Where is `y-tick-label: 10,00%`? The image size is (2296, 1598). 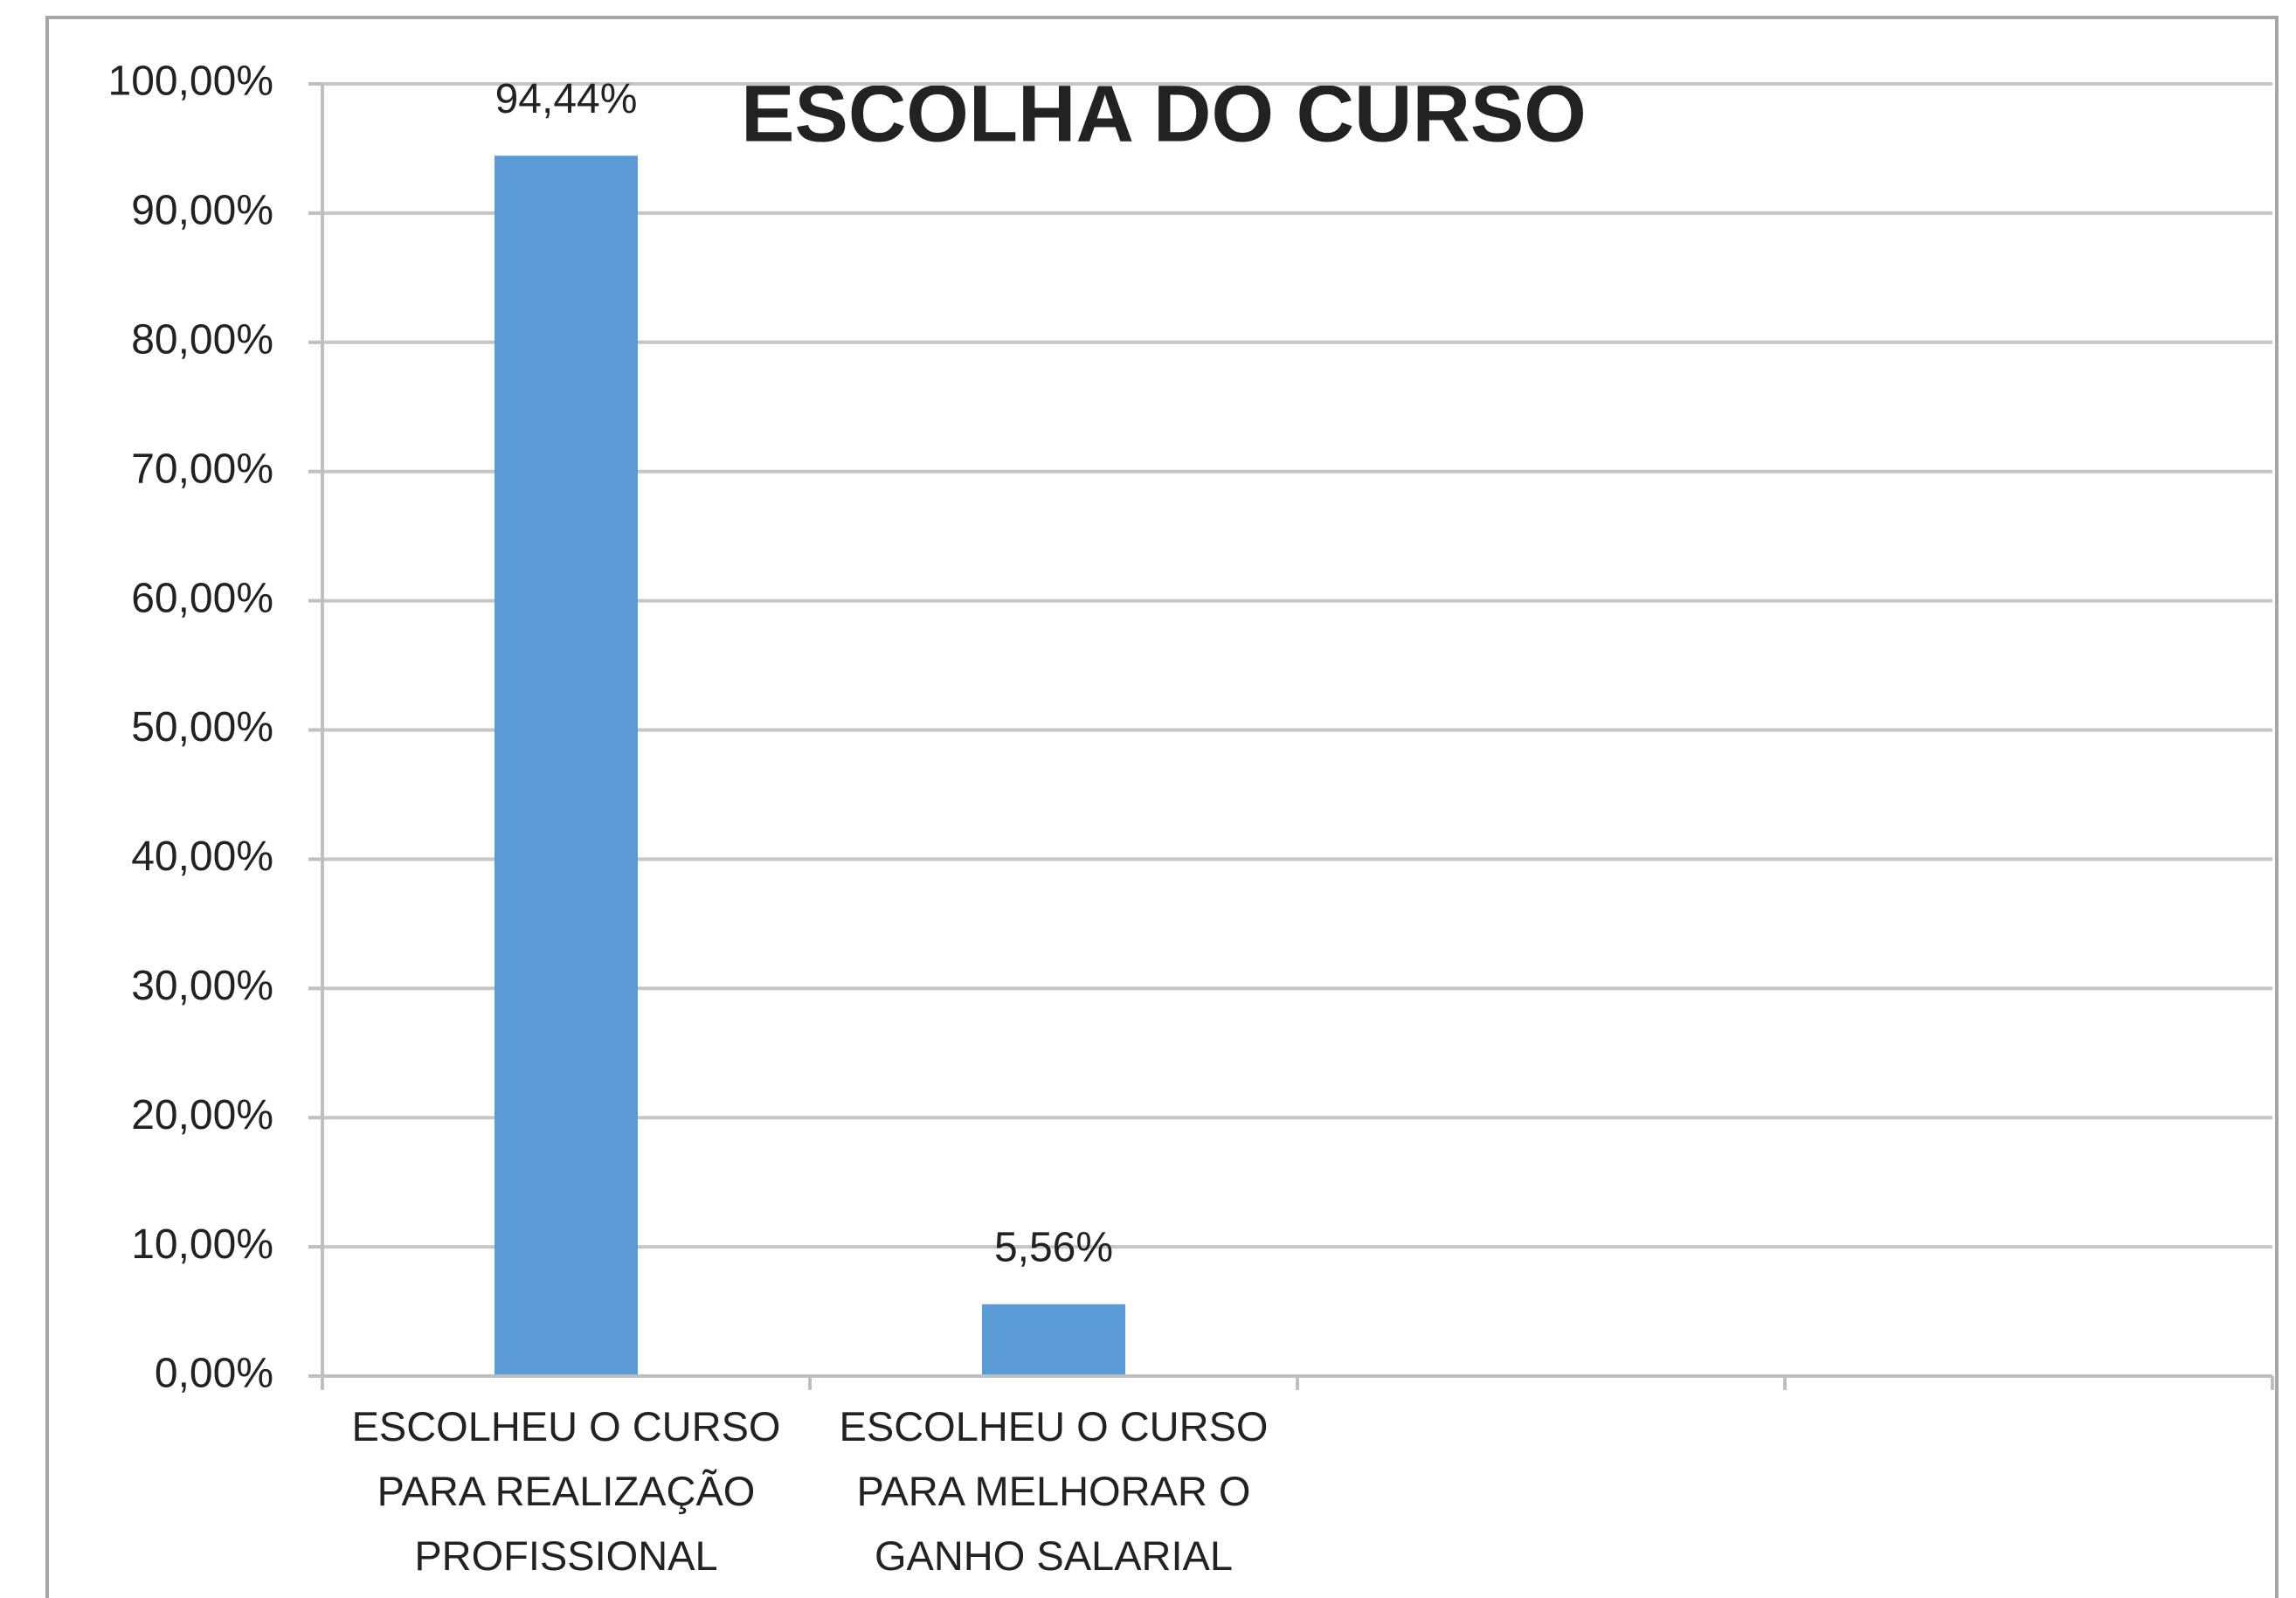 y-tick-label: 10,00% is located at coordinates (202, 1244).